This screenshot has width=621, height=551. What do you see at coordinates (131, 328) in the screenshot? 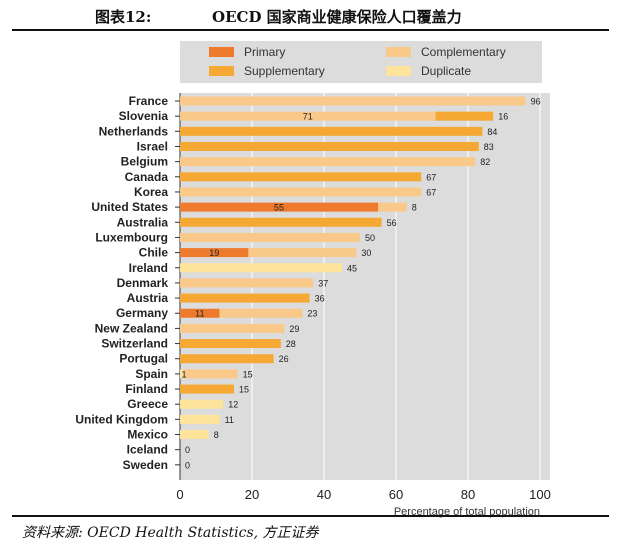
I see `category-label: New Zealand` at bounding box center [131, 328].